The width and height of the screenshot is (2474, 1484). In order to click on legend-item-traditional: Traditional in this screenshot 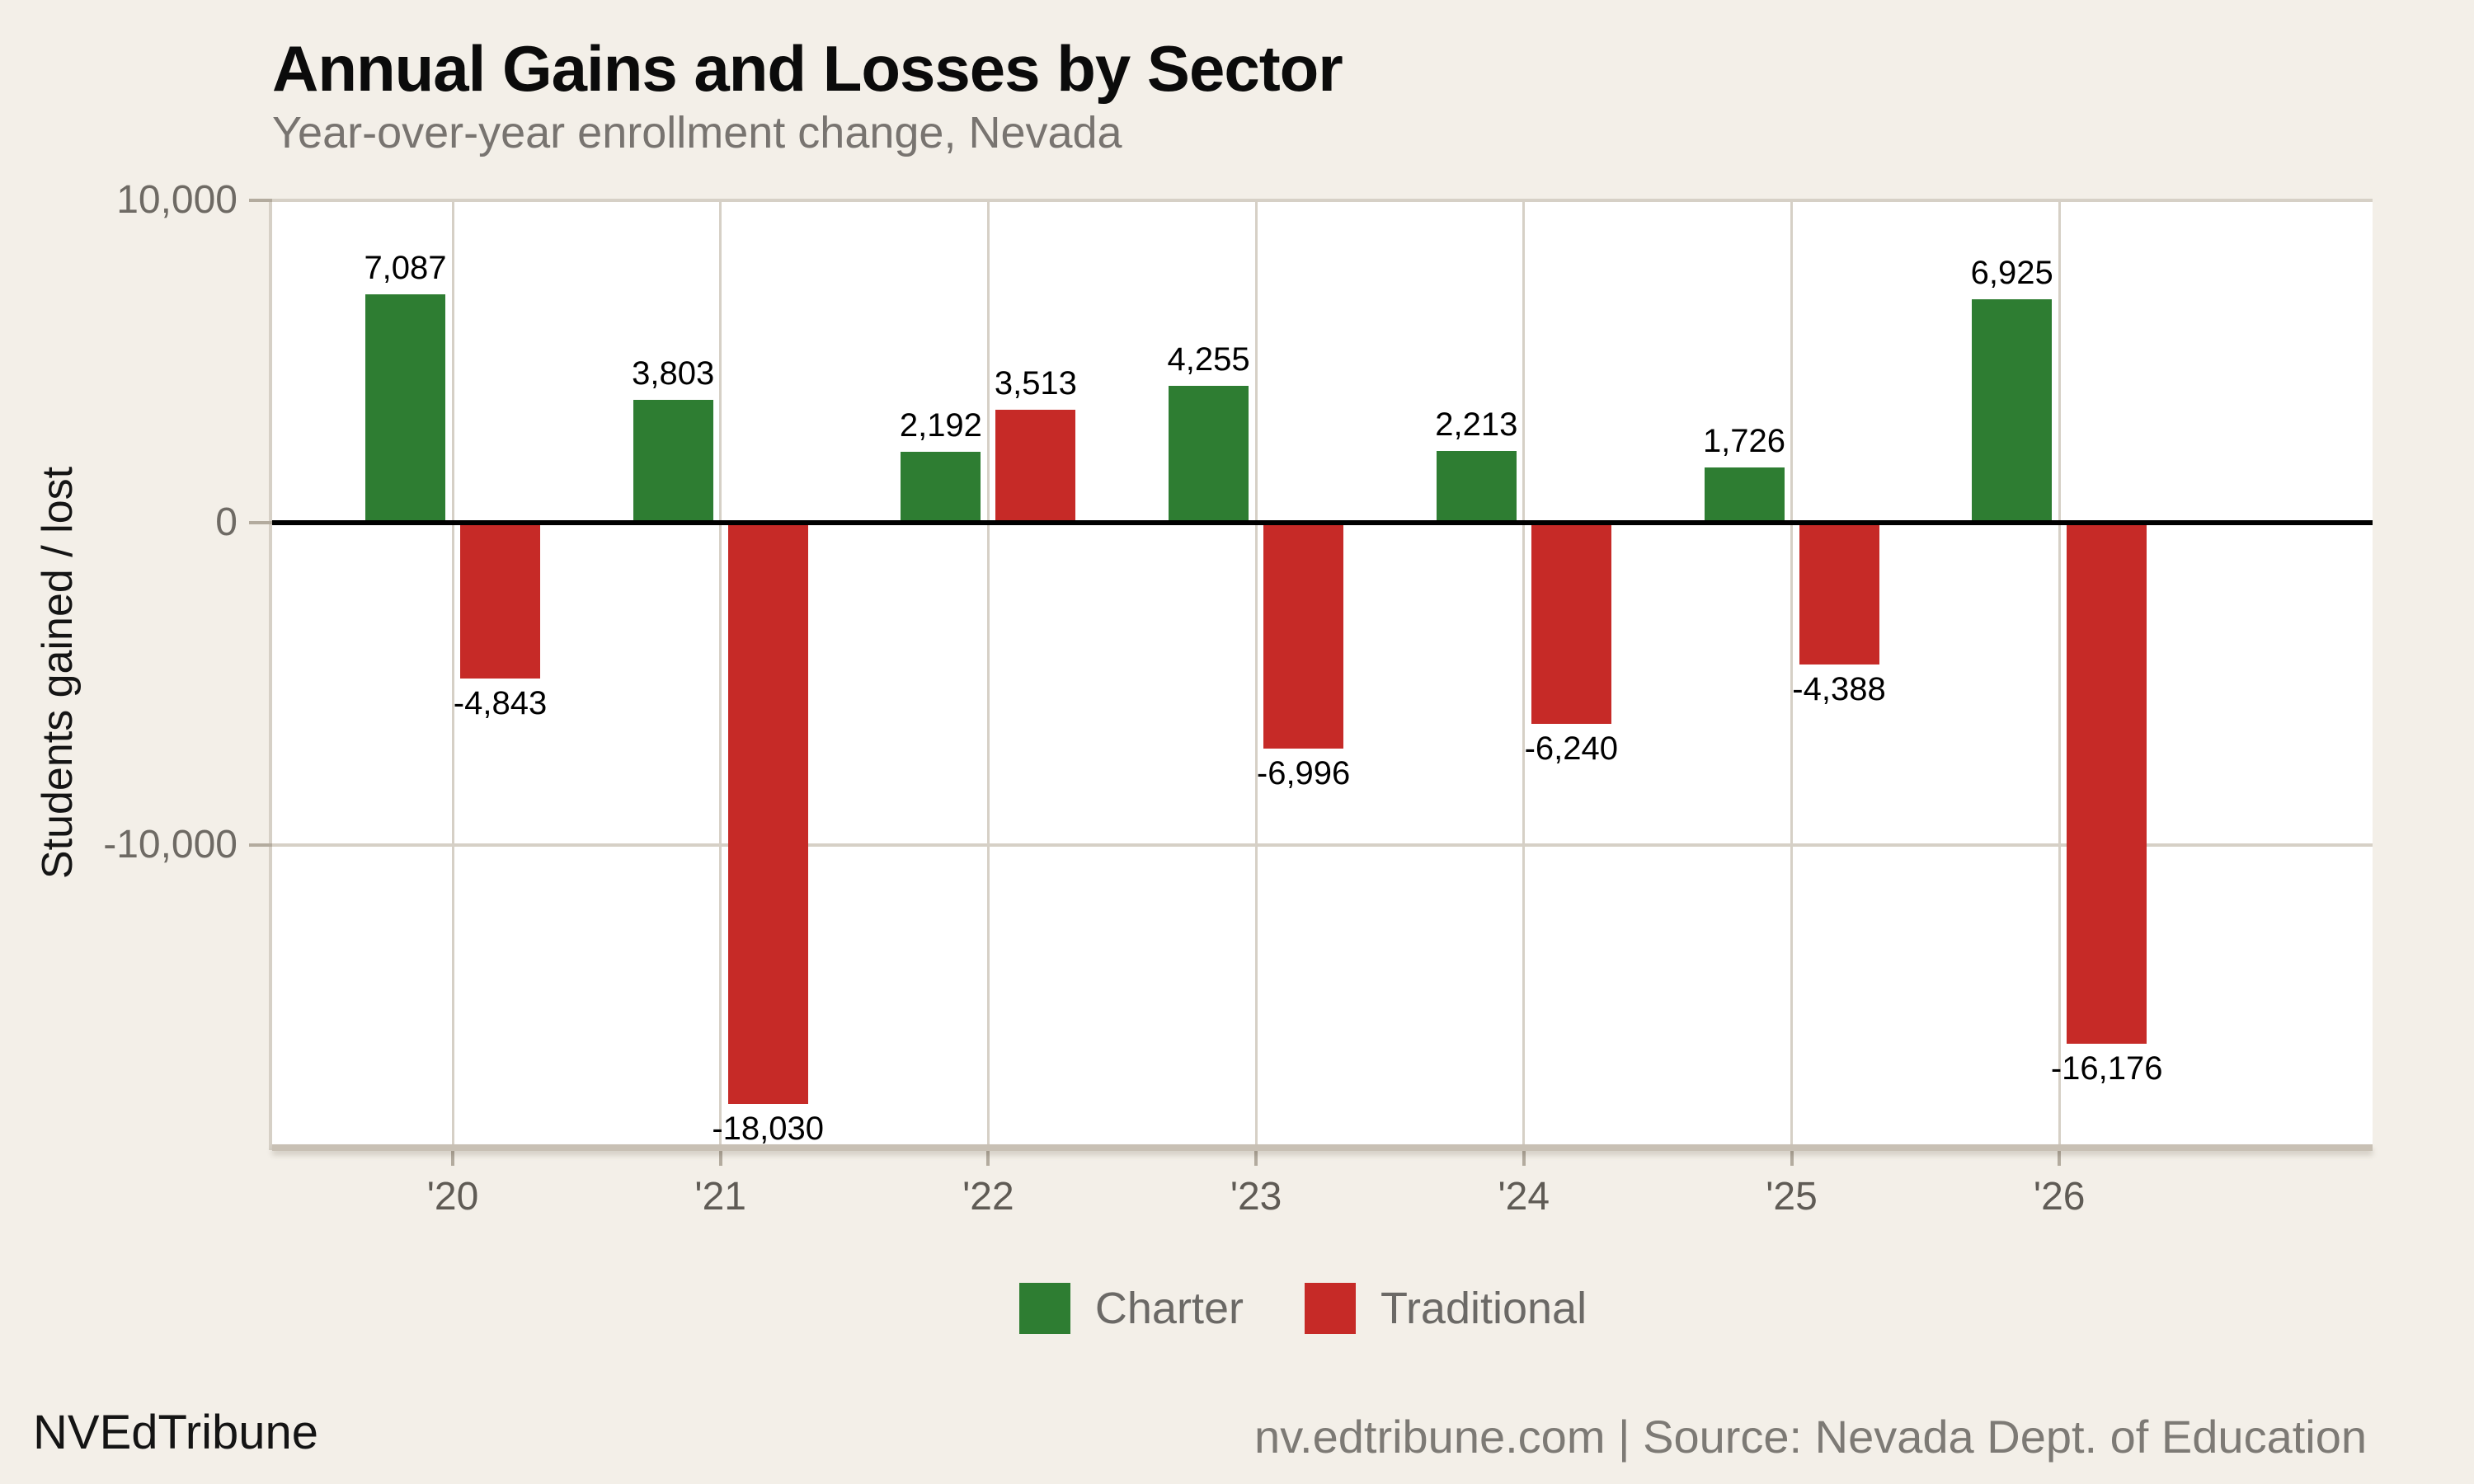, I will do `click(1445, 1308)`.